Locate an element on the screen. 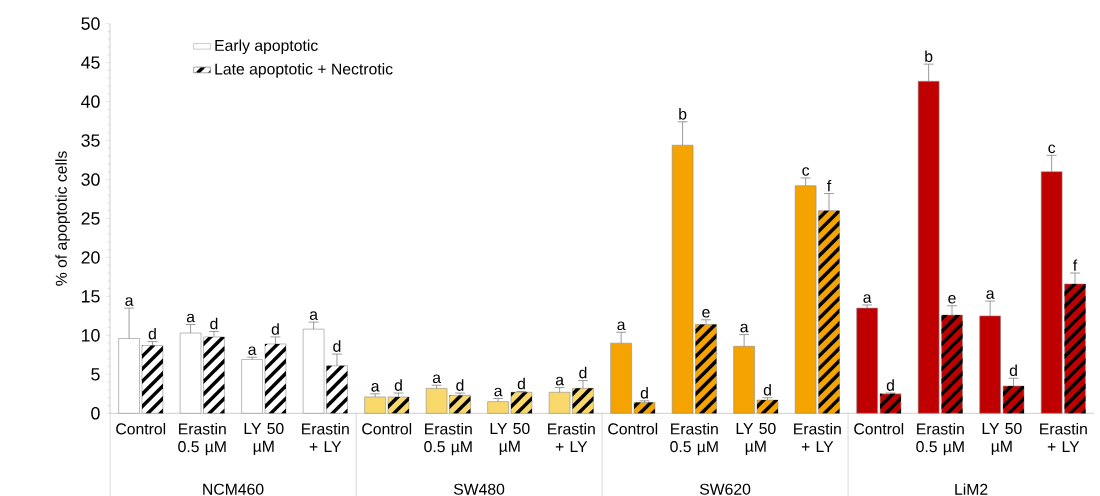 This screenshot has width=1100, height=496. y-tick-label: 20 is located at coordinates (90, 257).